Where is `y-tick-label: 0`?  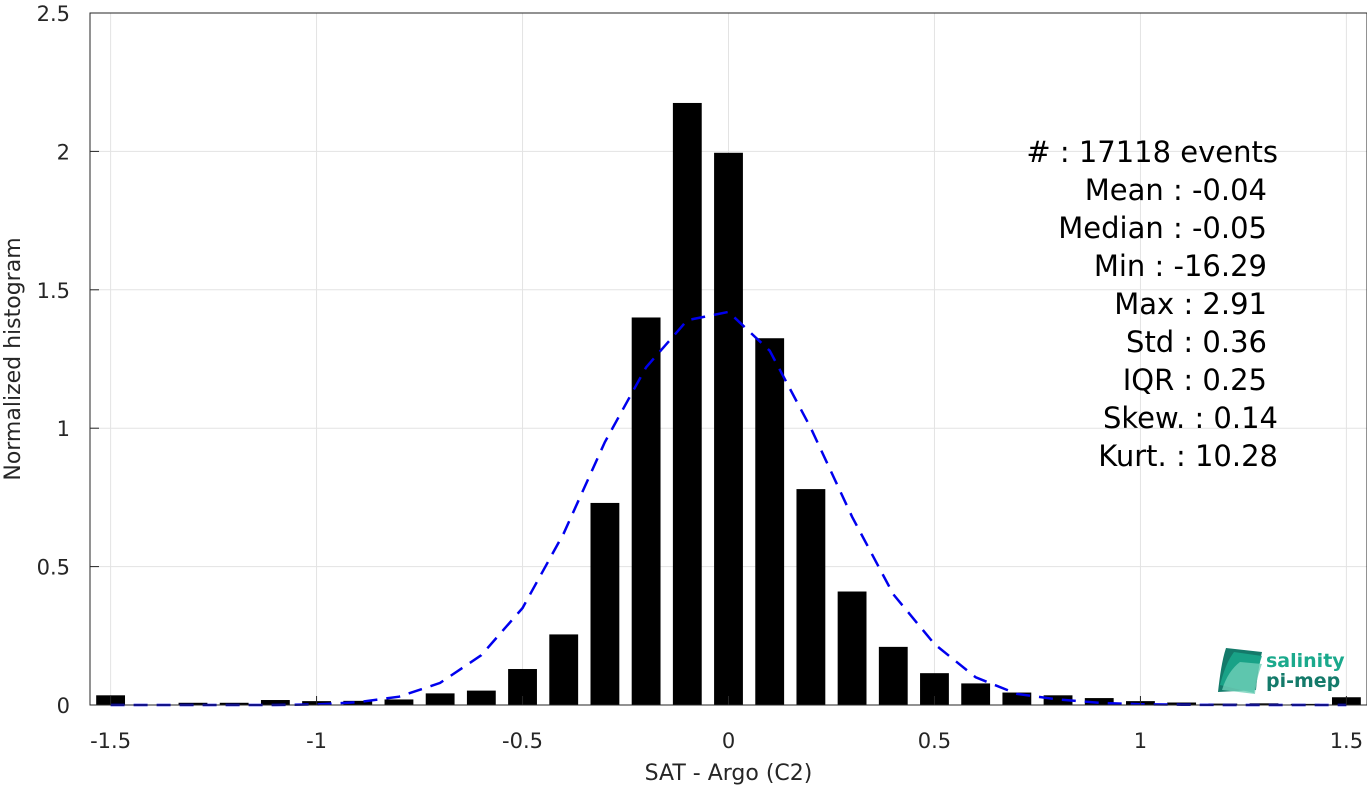 y-tick-label: 0 is located at coordinates (63, 706).